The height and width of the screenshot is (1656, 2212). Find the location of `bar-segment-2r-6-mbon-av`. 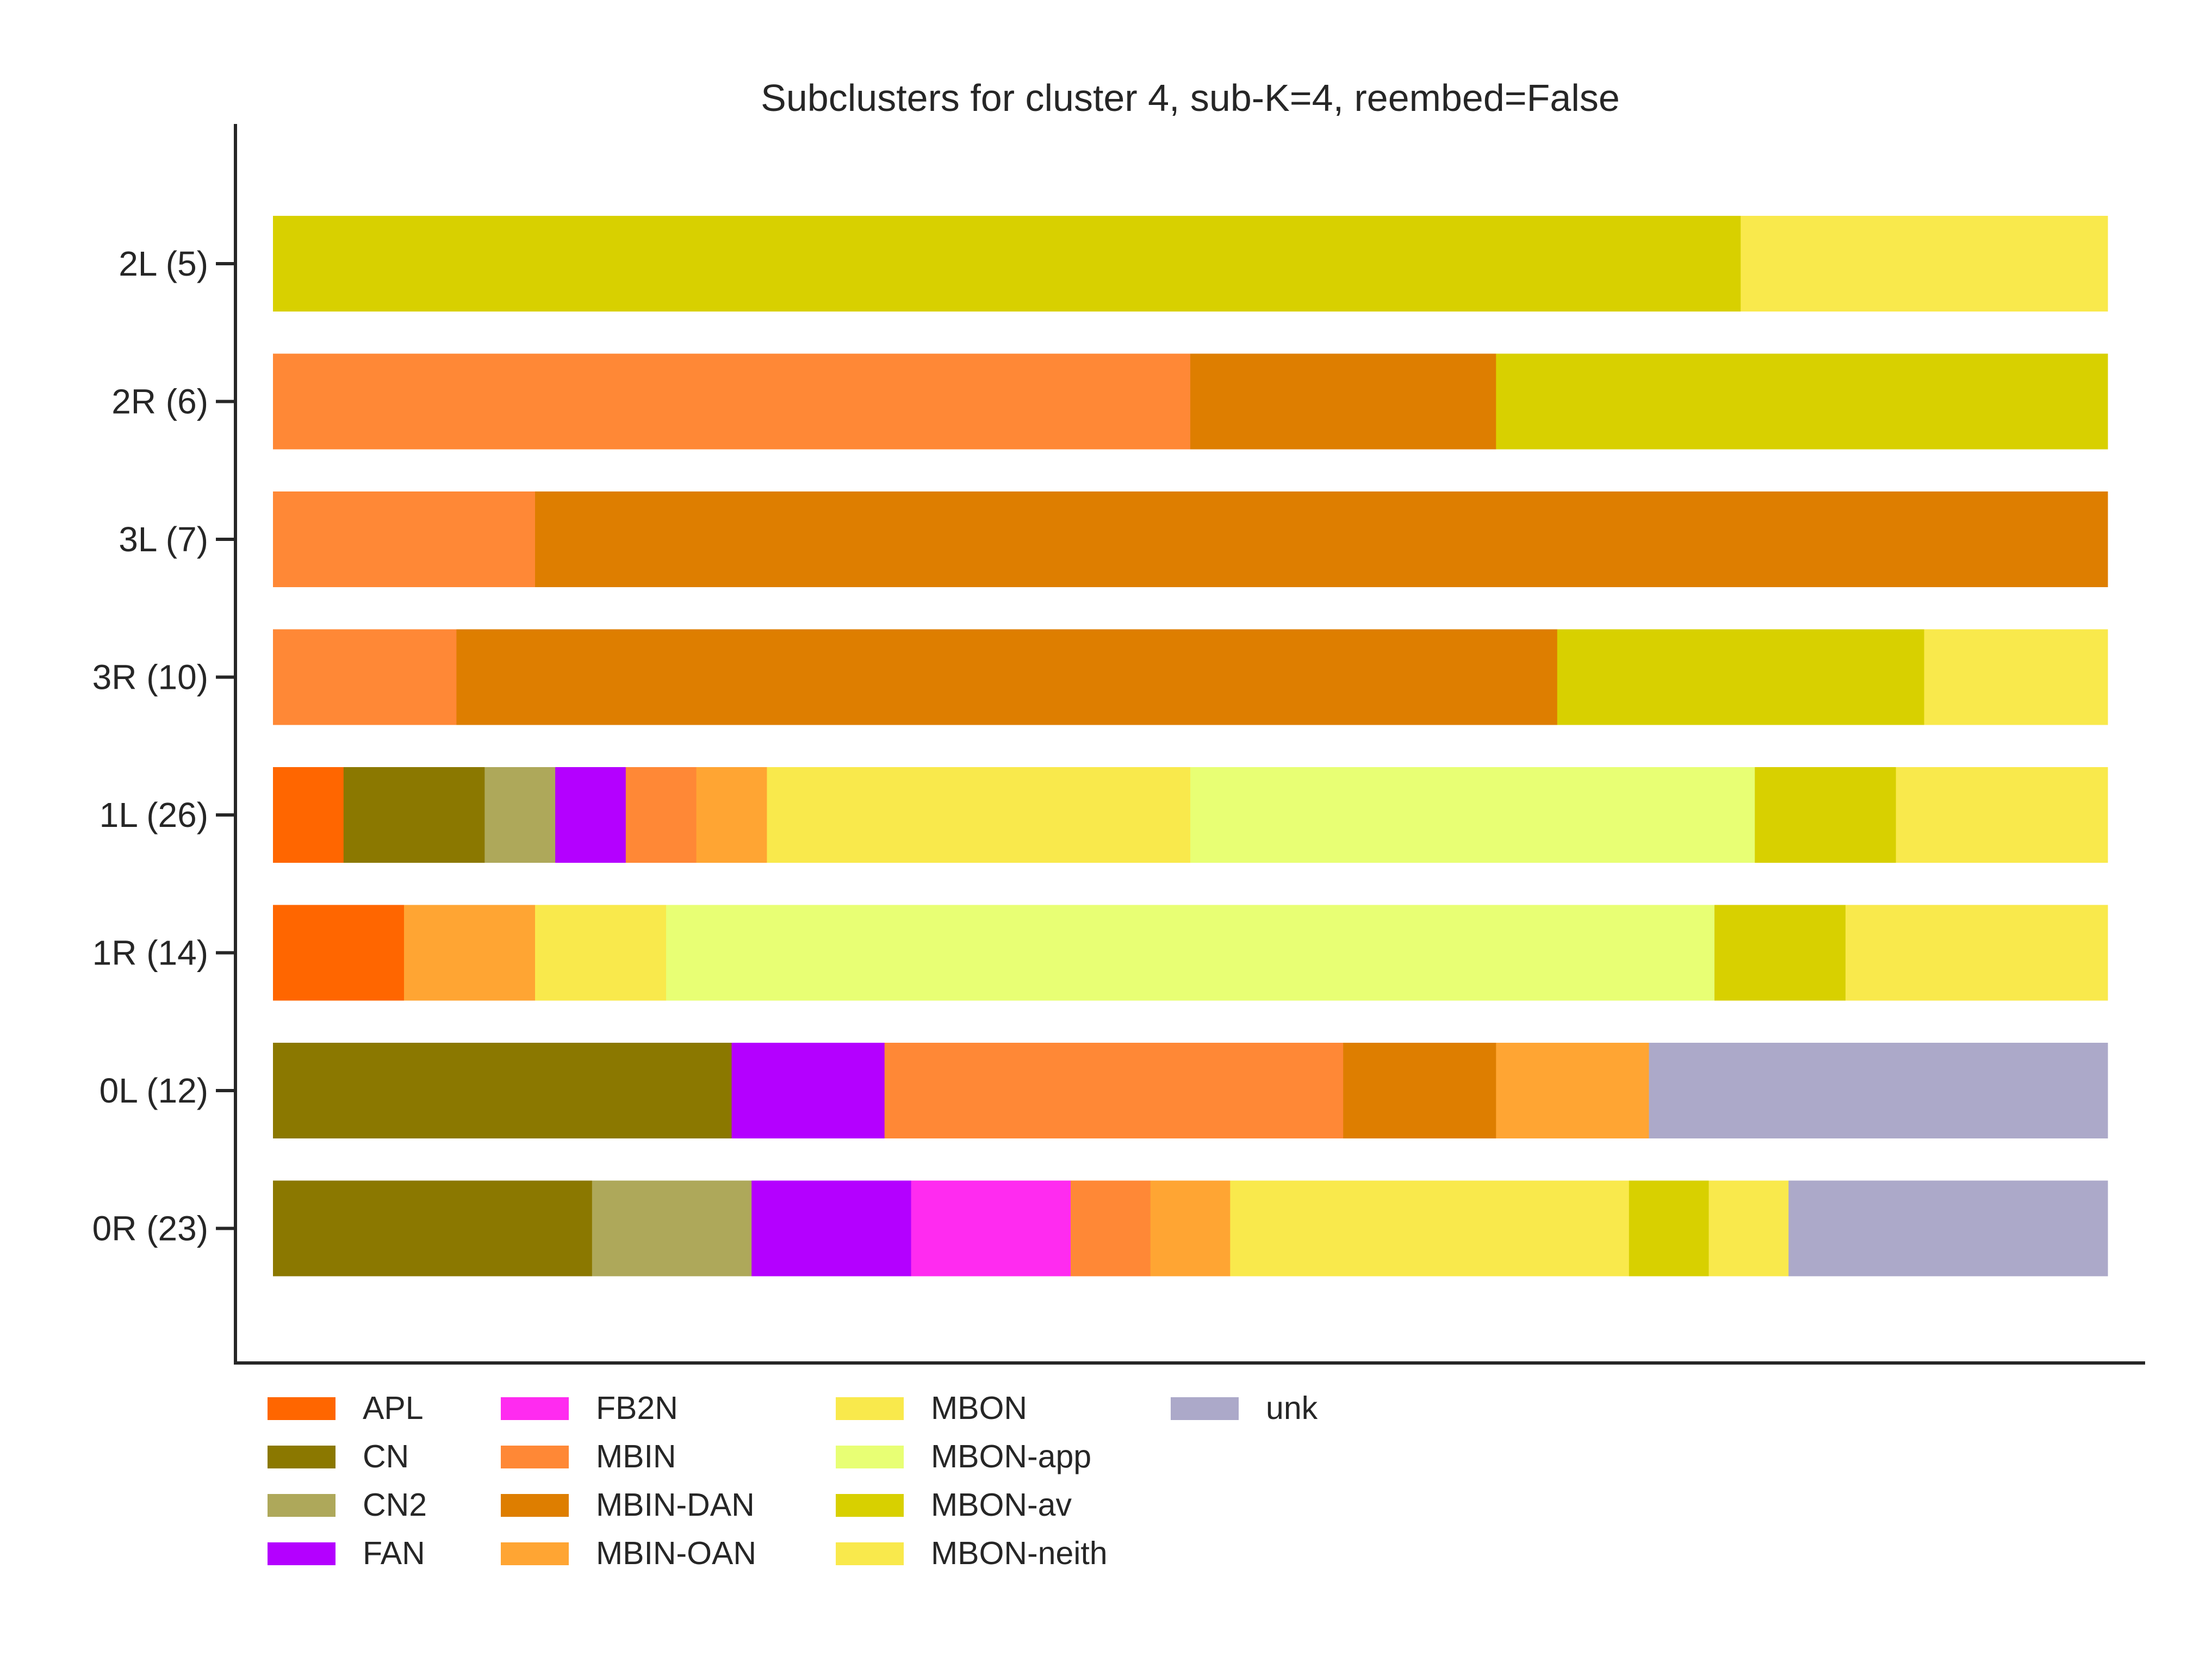

bar-segment-2r-6-mbon-av is located at coordinates (1802, 401).